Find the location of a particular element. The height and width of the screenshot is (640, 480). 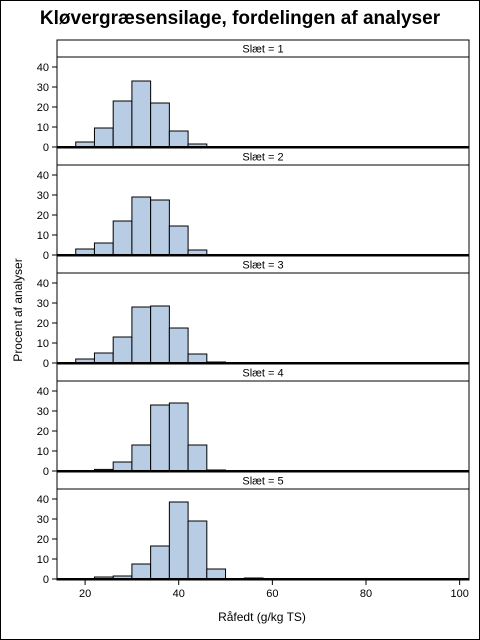

x-tick-label: 20 is located at coordinates (85, 594).